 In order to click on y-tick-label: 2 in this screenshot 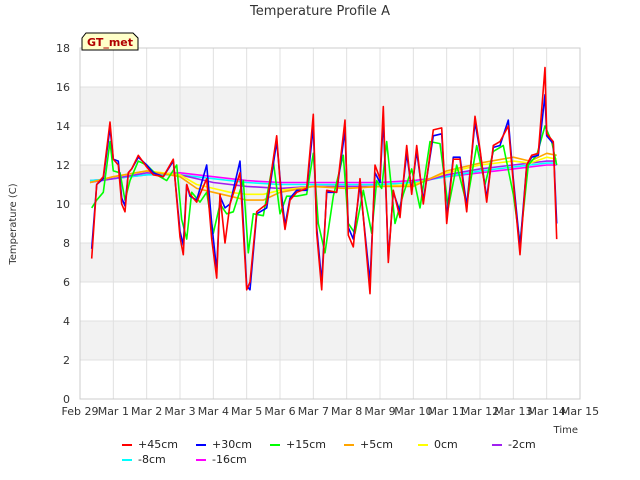, I will do `click(66, 360)`.